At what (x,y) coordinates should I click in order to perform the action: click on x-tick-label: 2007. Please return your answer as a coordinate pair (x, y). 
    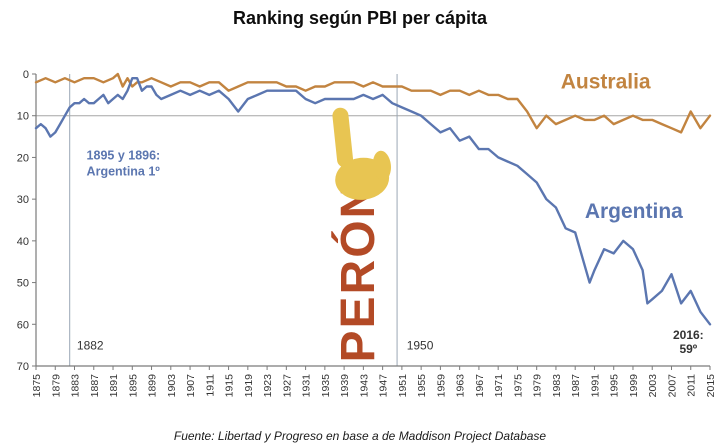
    Looking at the image, I should click on (672, 386).